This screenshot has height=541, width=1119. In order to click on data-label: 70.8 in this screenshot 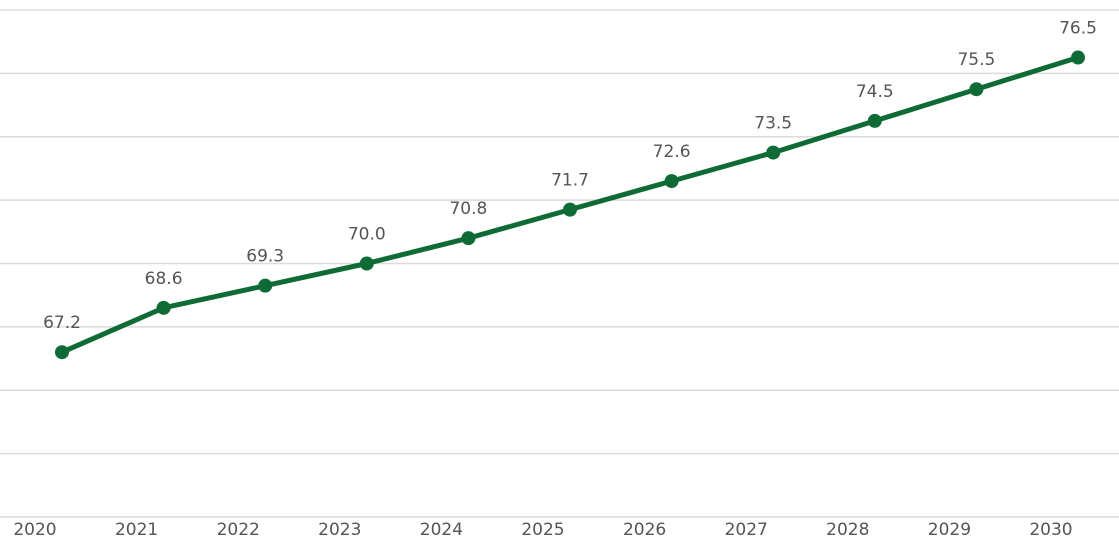, I will do `click(468, 209)`.